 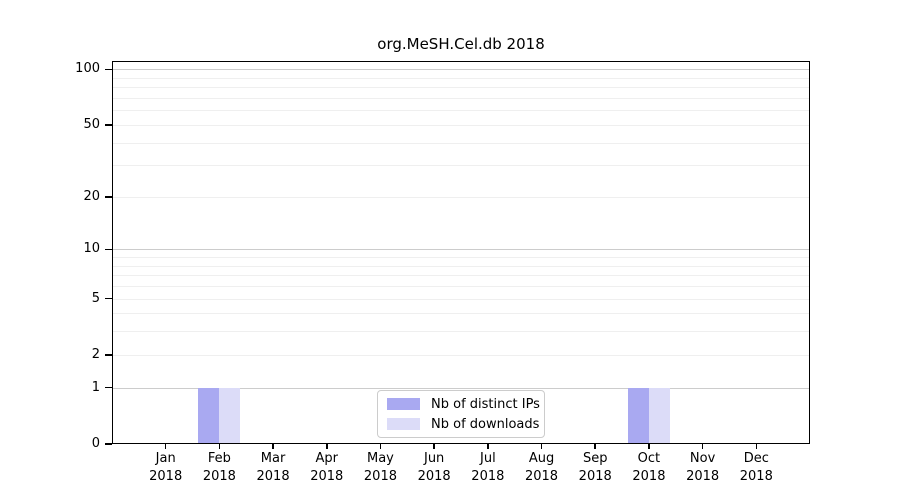 What do you see at coordinates (95, 387) in the screenshot?
I see `y-tick-label: 1` at bounding box center [95, 387].